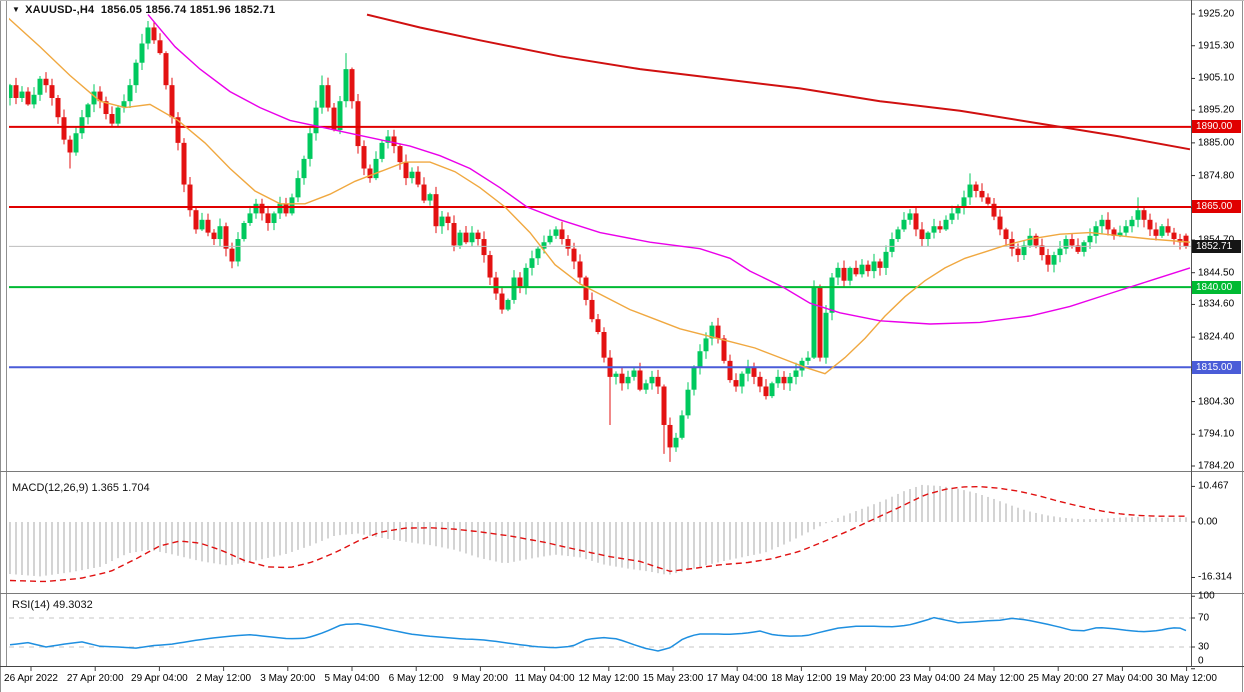  Describe the element at coordinates (1216, 143) in the screenshot. I see `price-tick-label: 1885.00` at that location.